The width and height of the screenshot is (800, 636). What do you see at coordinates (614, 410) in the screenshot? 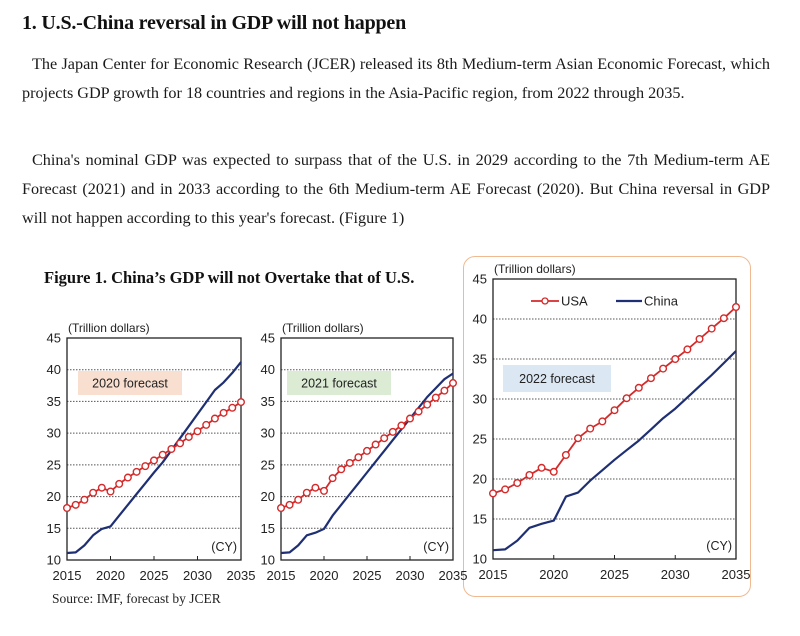
I see `chart3-point-usa-2025` at bounding box center [614, 410].